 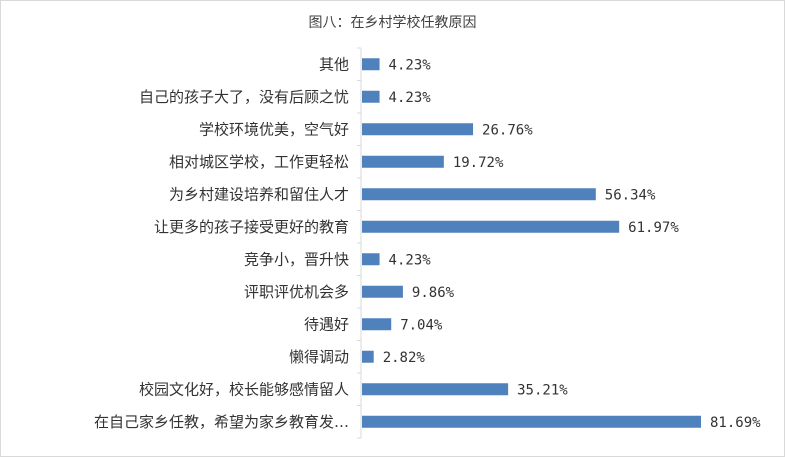 What do you see at coordinates (274, 129) in the screenshot?
I see `category-label: 学校环境优美，空气好` at bounding box center [274, 129].